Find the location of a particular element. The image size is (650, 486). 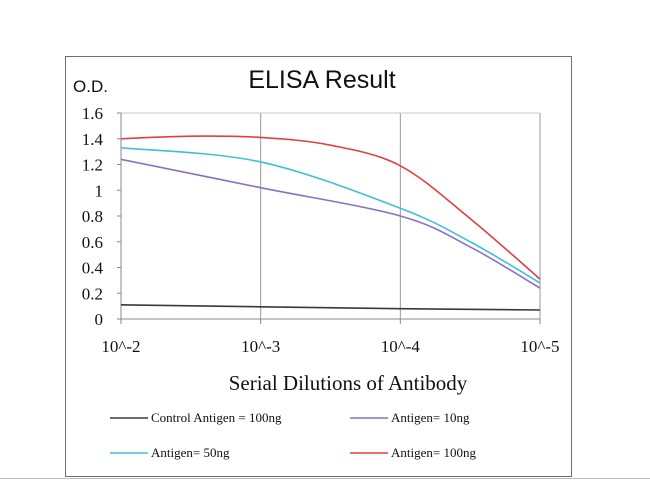

x-tick-label: 10^-5 is located at coordinates (539, 346).